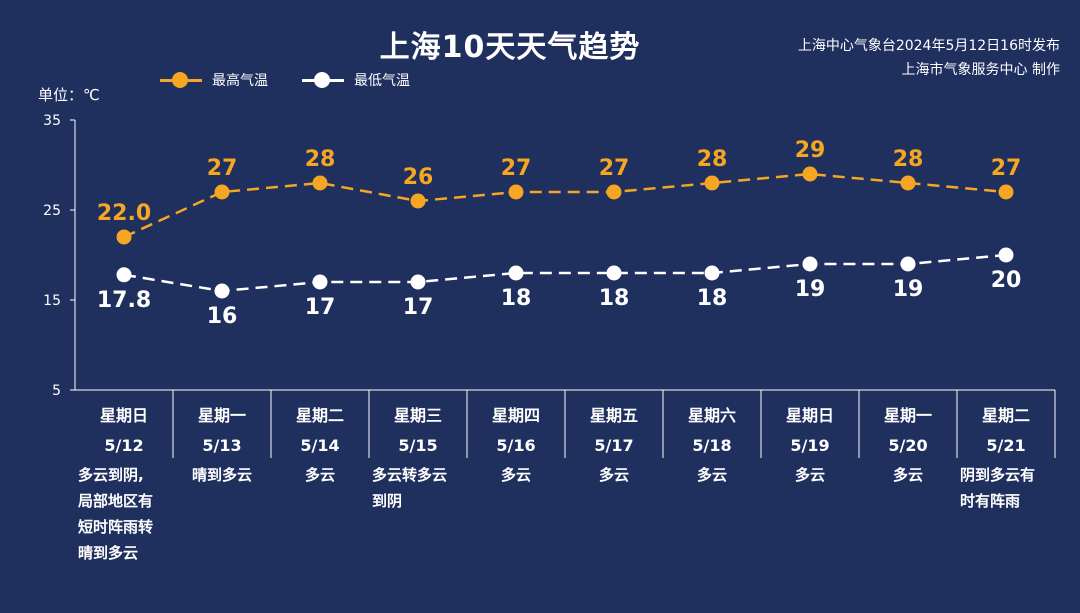 The height and width of the screenshot is (613, 1080). I want to click on weather-description-line: 到阴, so click(387, 501).